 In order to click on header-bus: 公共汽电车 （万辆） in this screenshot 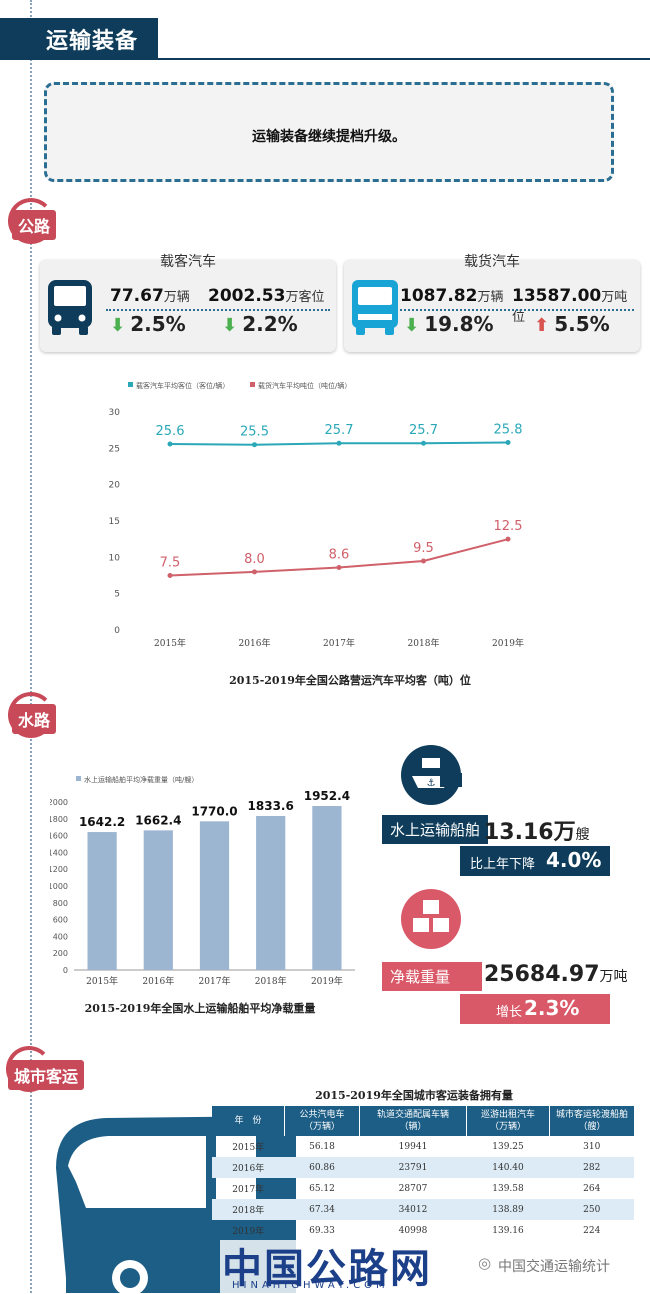, I will do `click(322, 1121)`.